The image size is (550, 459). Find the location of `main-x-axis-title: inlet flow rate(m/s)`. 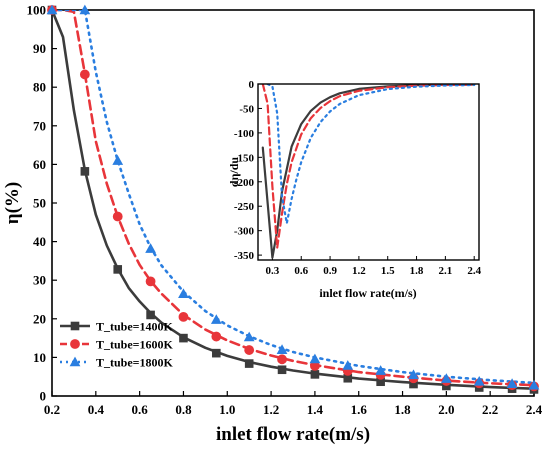

main-x-axis-title: inlet flow rate(m/s) is located at coordinates (293, 434).